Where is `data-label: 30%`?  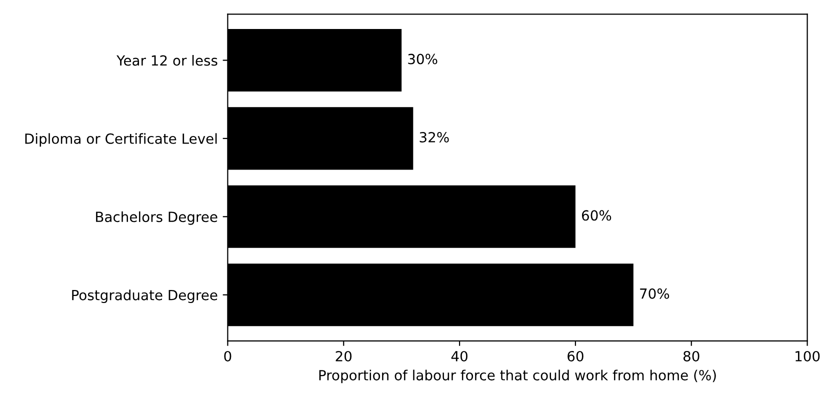 data-label: 30% is located at coordinates (423, 59).